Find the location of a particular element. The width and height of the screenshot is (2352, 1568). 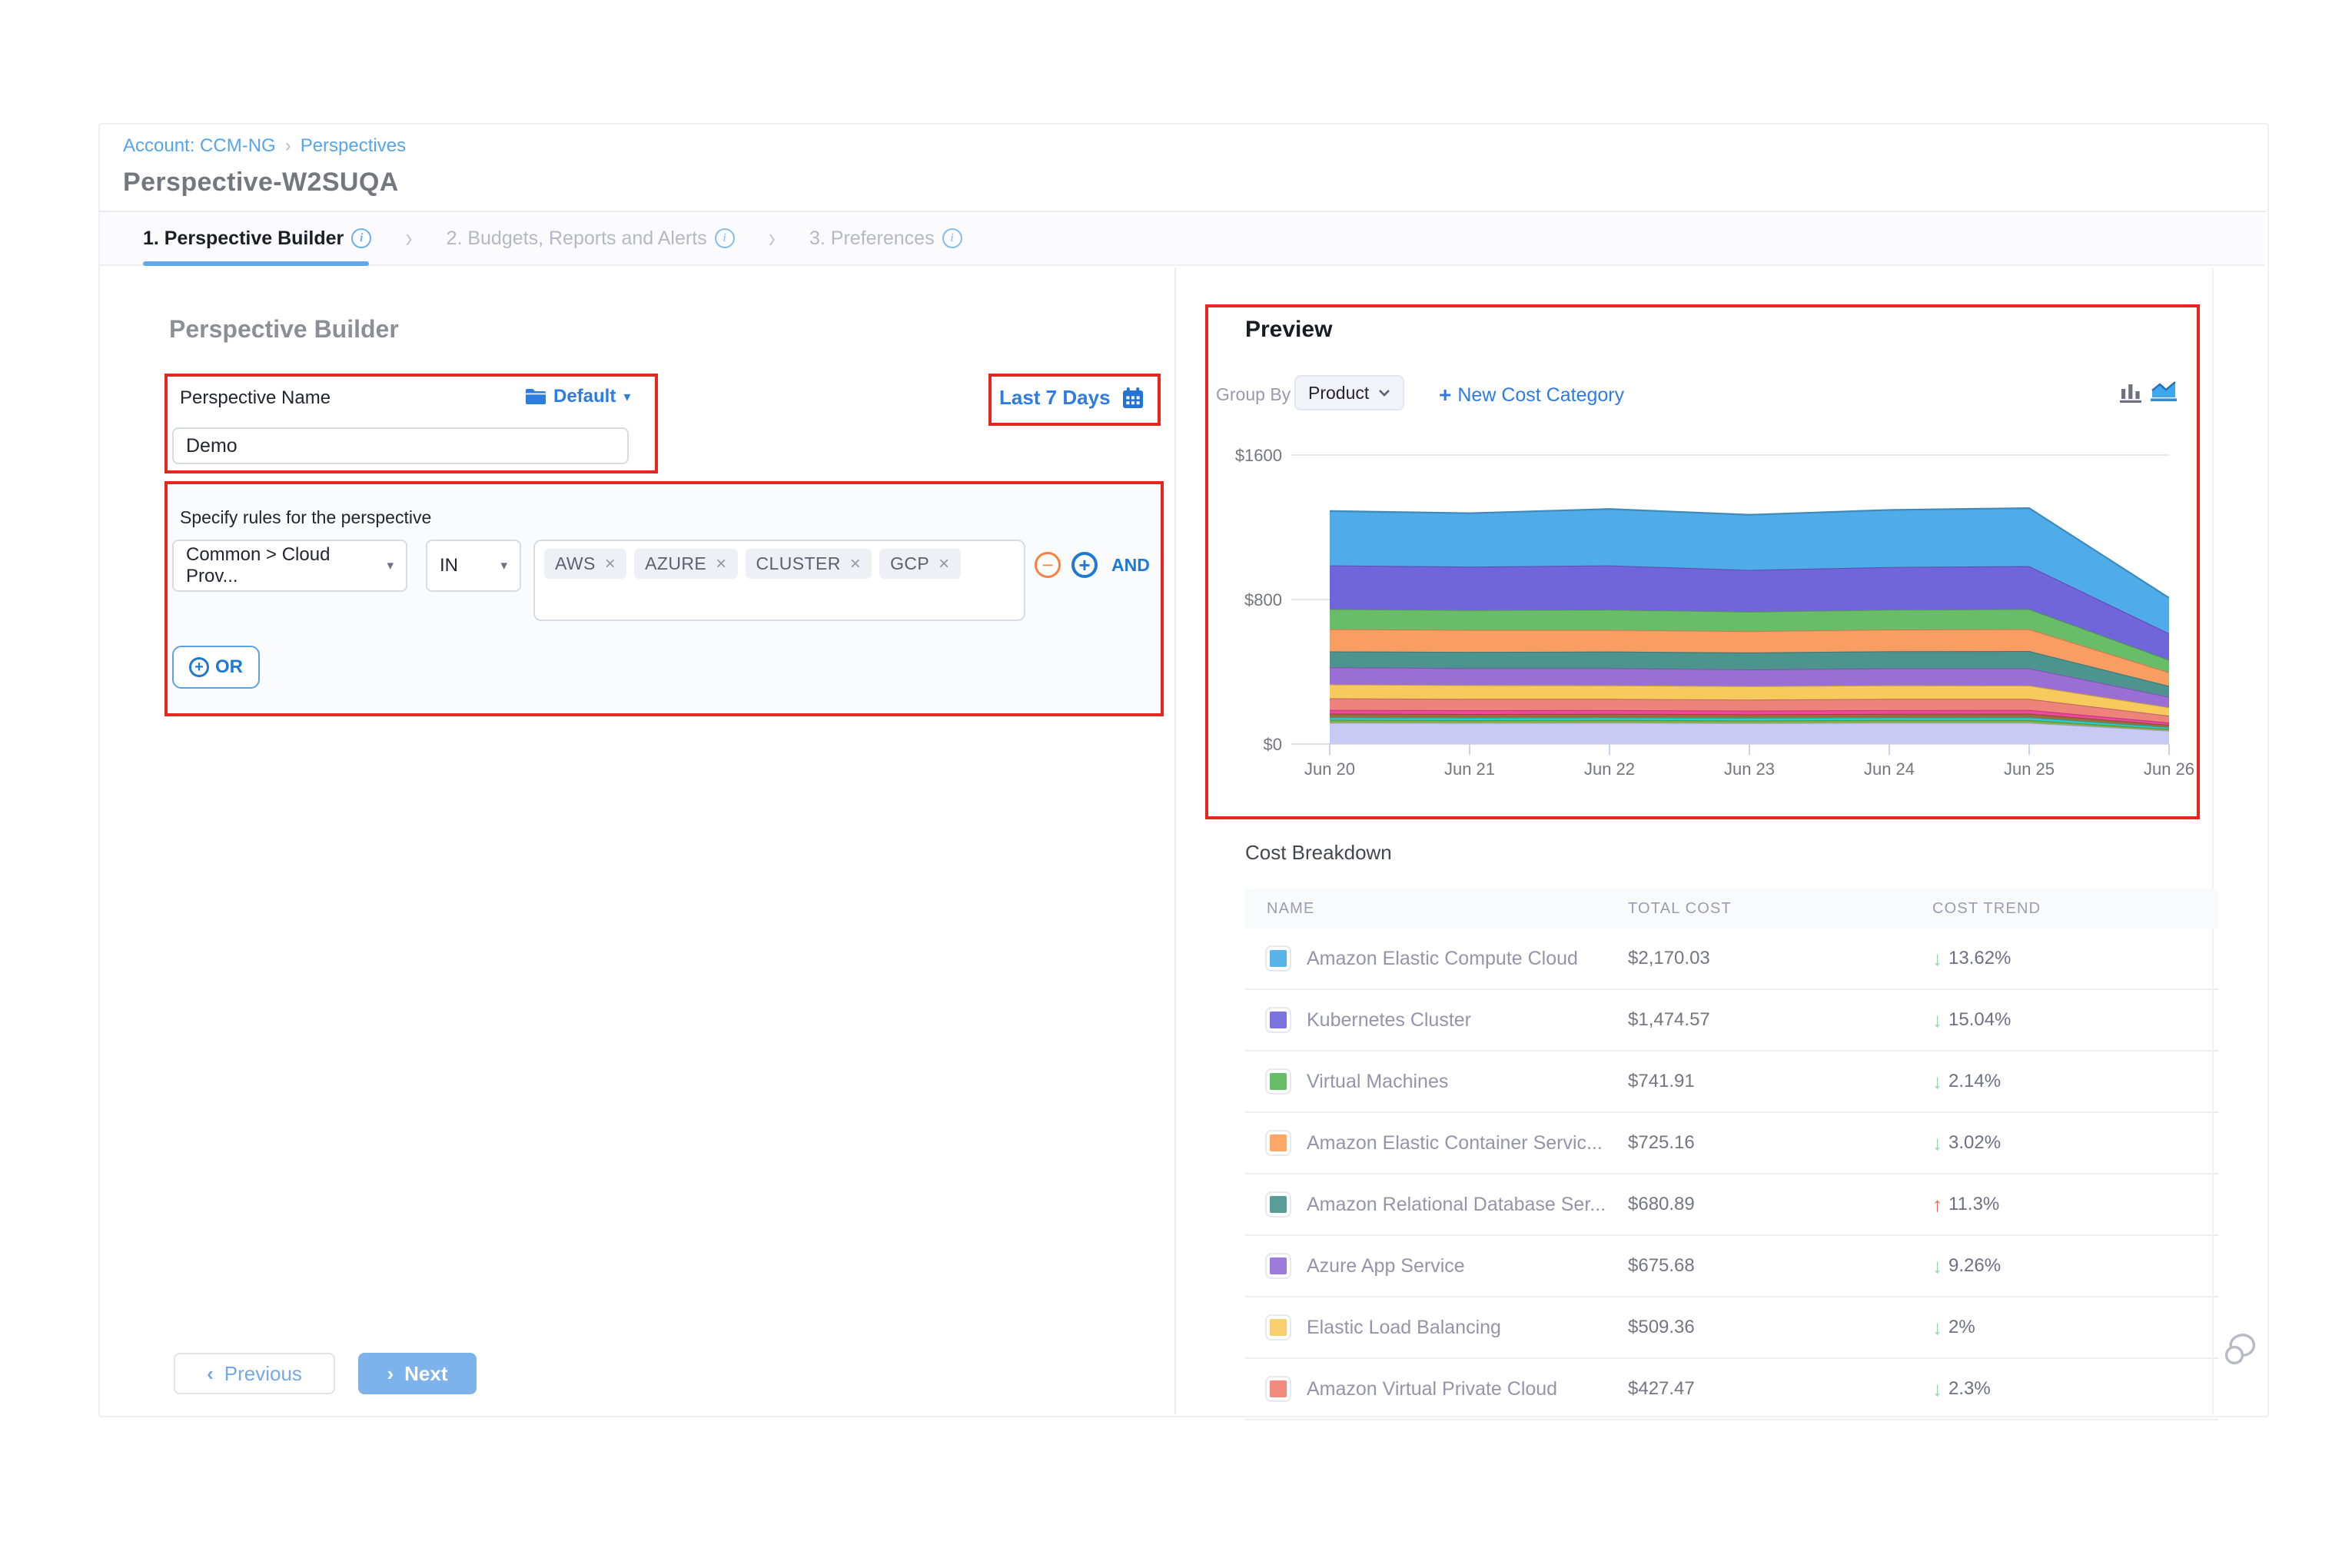

tab-preferences: 3. Preferences i is located at coordinates (885, 239).